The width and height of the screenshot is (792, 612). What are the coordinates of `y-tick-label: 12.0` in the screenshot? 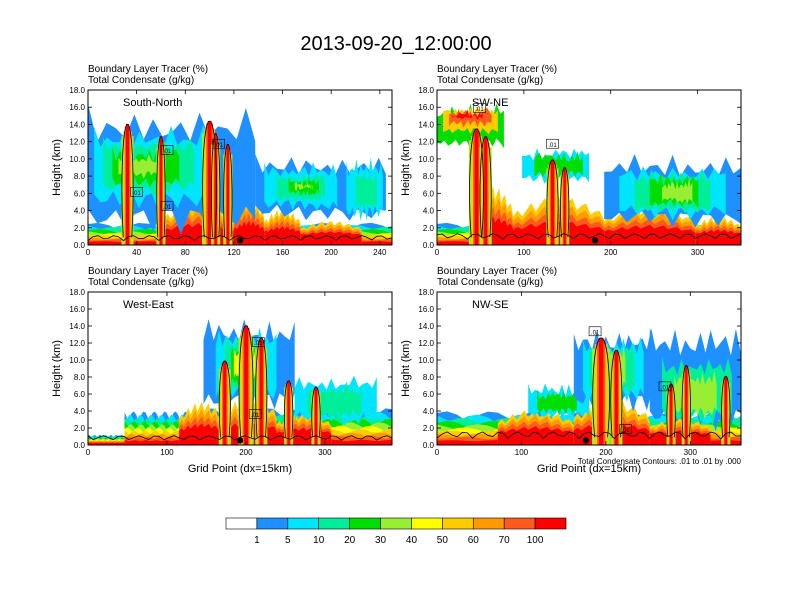 It's located at (77, 142).